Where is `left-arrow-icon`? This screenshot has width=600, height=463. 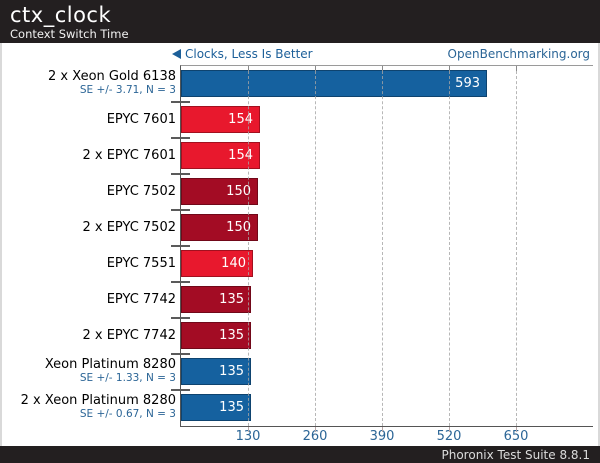 left-arrow-icon is located at coordinates (176, 54).